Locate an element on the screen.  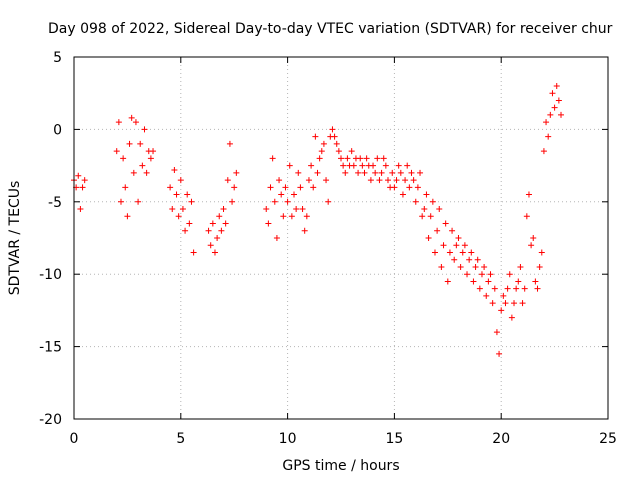
x-tick-label: 15 is located at coordinates (394, 439).